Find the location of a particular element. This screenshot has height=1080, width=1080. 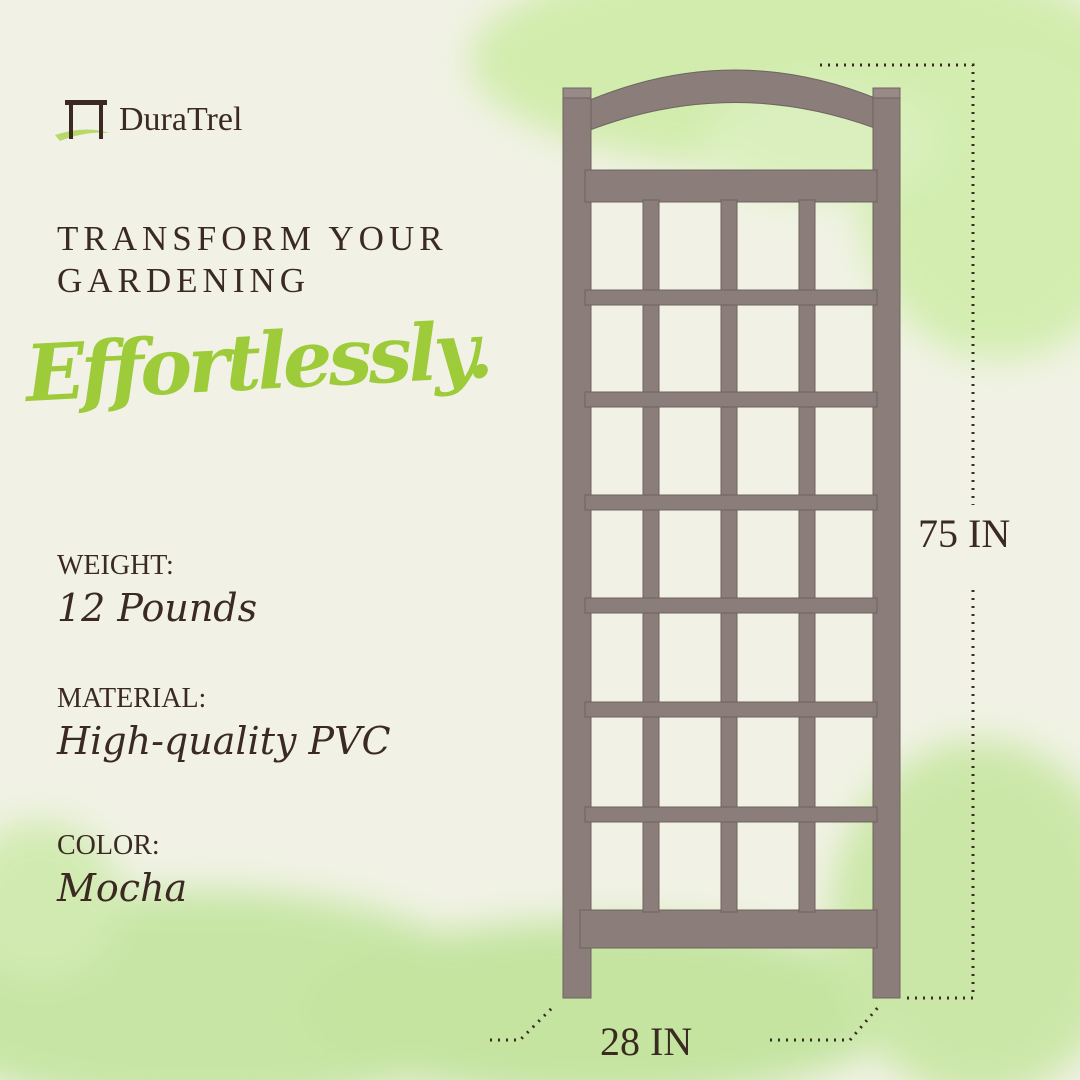

brand-name: DuraTrel is located at coordinates (181, 119).